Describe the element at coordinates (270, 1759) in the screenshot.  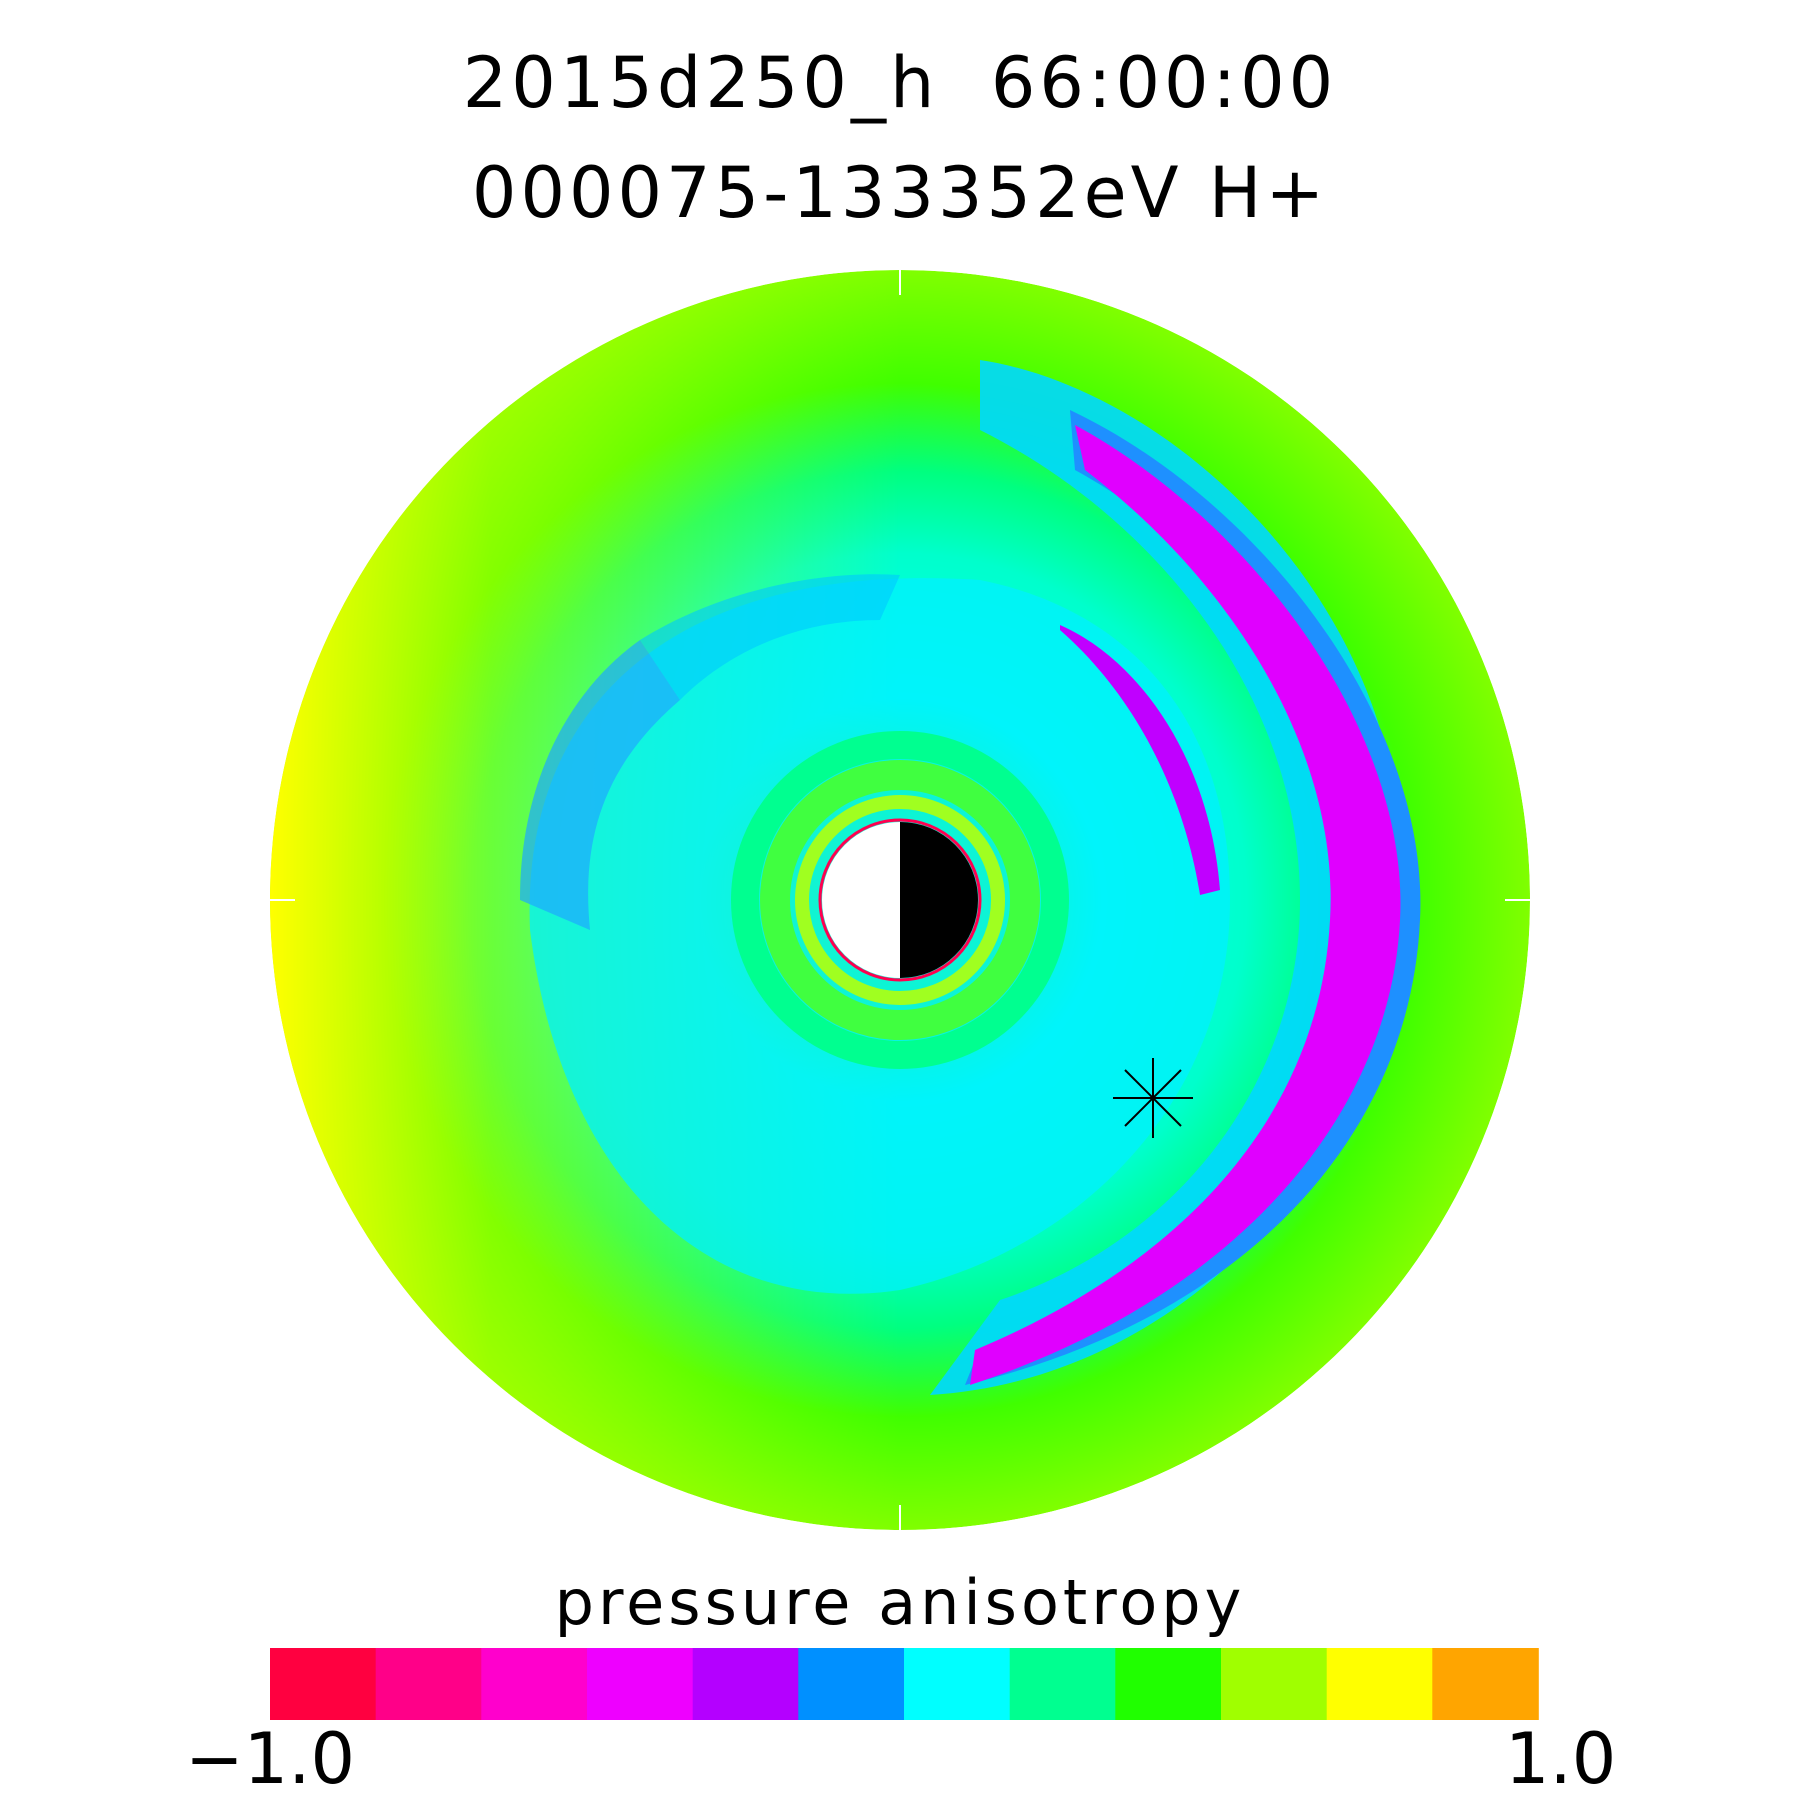
I see `colorbar-min-label: −1.0` at that location.